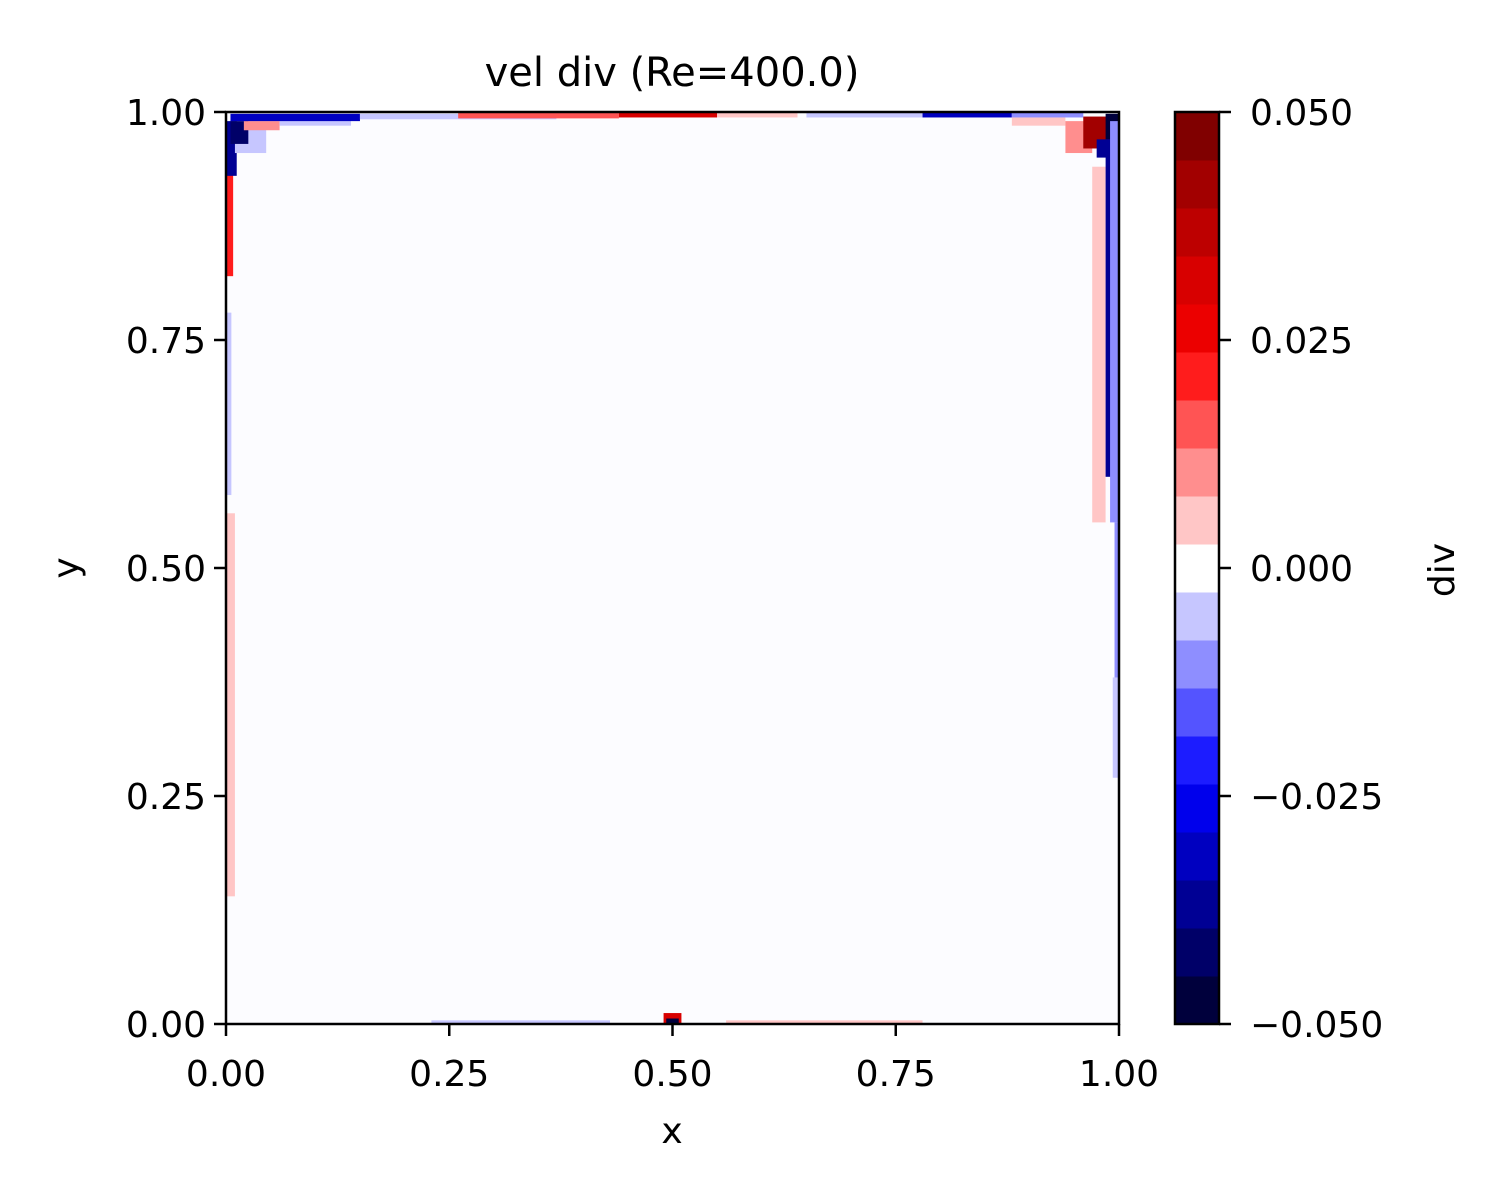 The width and height of the screenshot is (1500, 1200). What do you see at coordinates (226, 1074) in the screenshot?
I see `x-tick-label: 0.00` at bounding box center [226, 1074].